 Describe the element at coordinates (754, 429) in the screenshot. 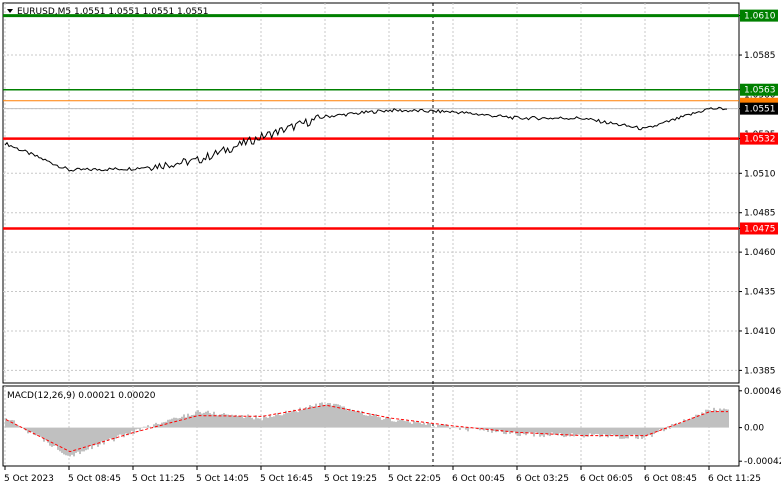

I see `macd-tick-label: 0.00` at that location.